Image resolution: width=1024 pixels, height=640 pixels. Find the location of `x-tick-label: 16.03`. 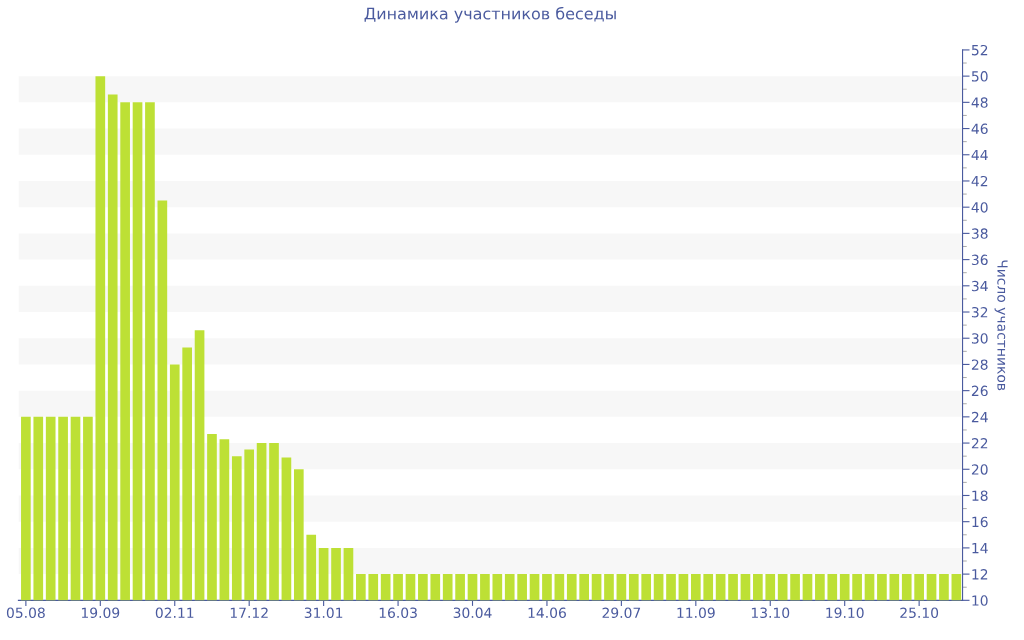

x-tick-label: 16.03 is located at coordinates (398, 613).